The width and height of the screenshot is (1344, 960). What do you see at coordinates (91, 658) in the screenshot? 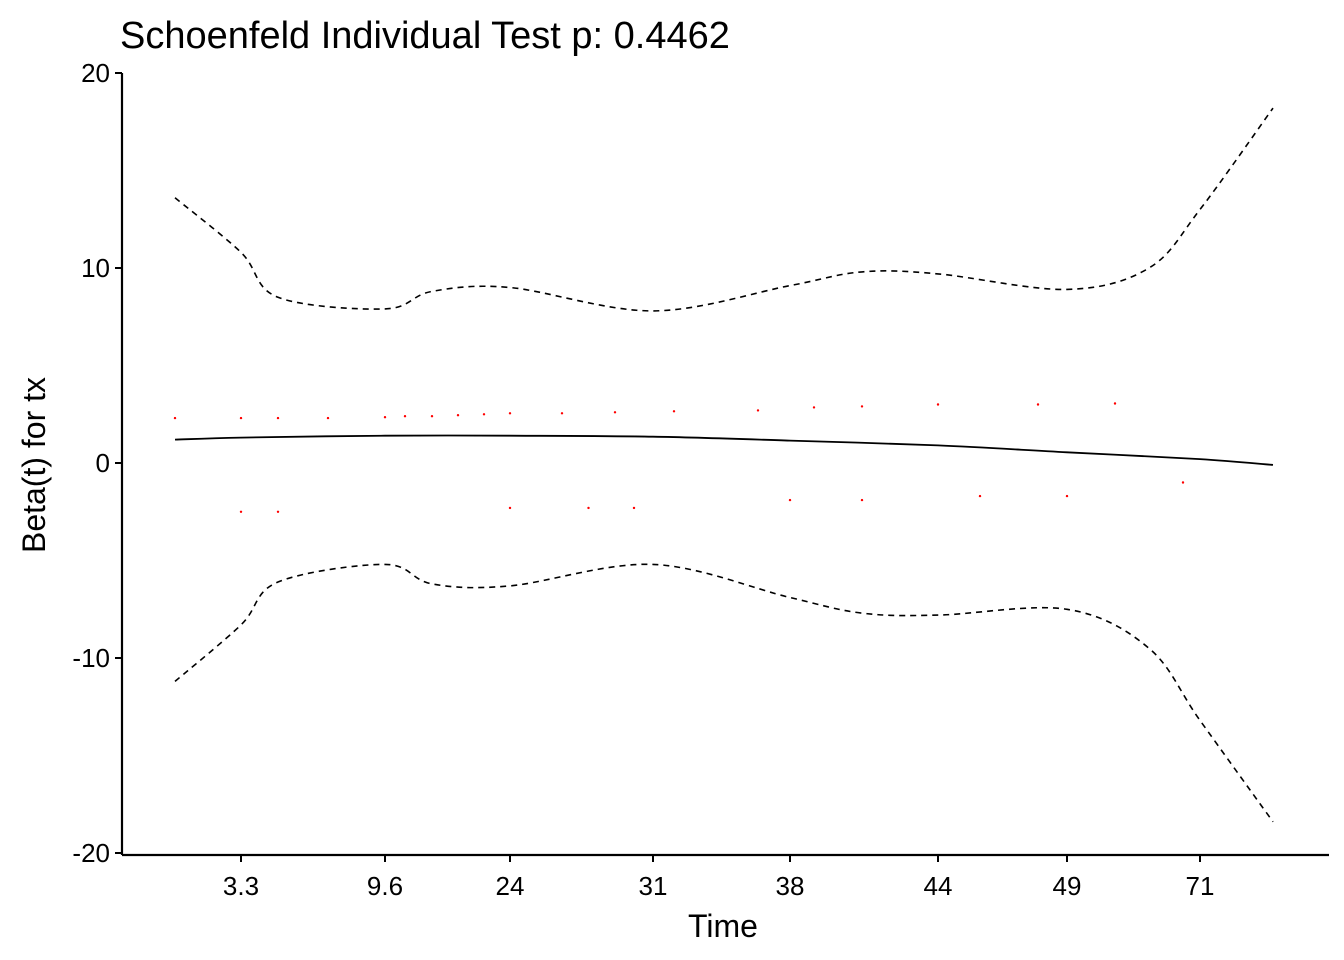
I see `y-tick-label: -10` at bounding box center [91, 658].